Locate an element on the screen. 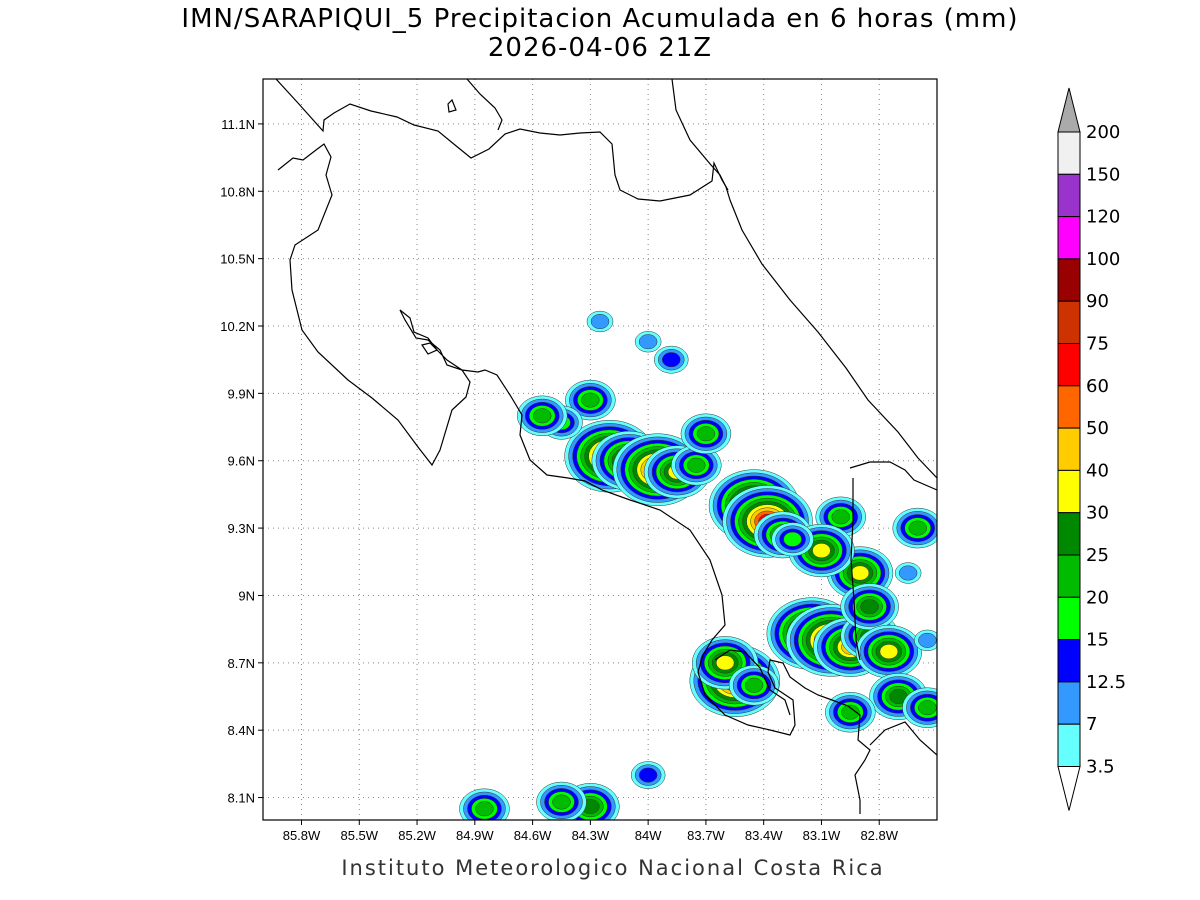  nicaragua-lake-shore is located at coordinates (502, 140).